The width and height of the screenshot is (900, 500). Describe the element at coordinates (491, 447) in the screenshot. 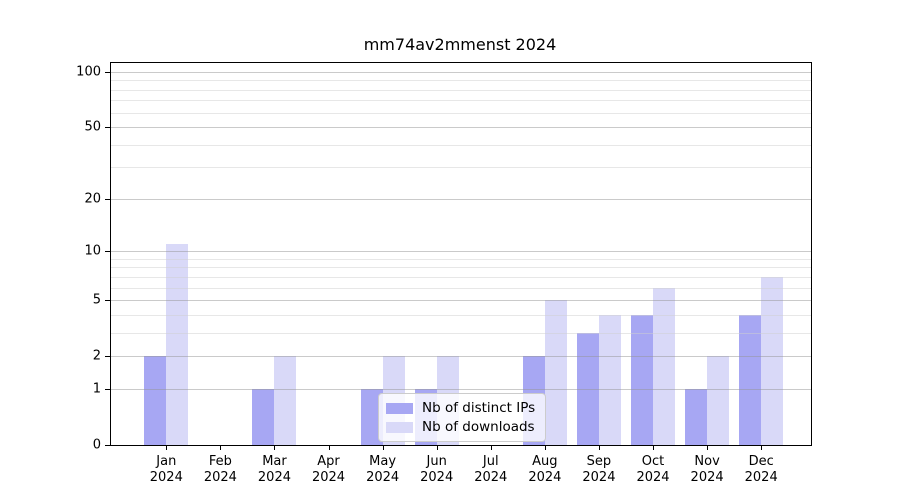

I see `x-tick-mark-jul` at that location.